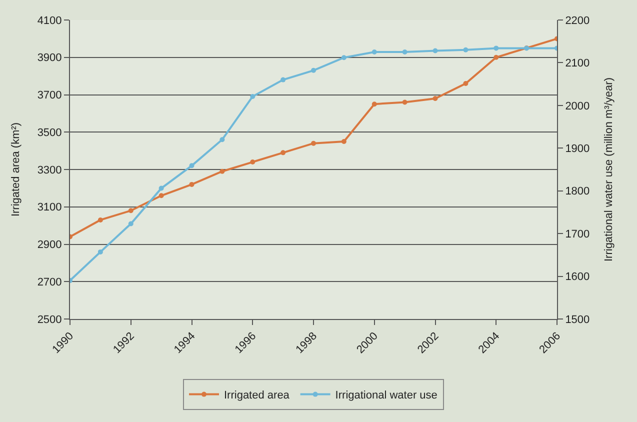 The image size is (637, 422). I want to click on y-tick-label: 3500, so click(49, 132).